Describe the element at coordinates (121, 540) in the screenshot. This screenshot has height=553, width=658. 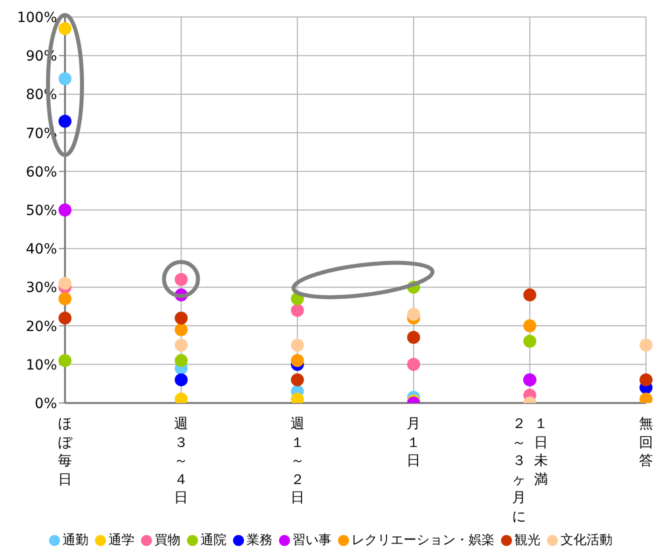
I see `legend-label: 通学` at that location.